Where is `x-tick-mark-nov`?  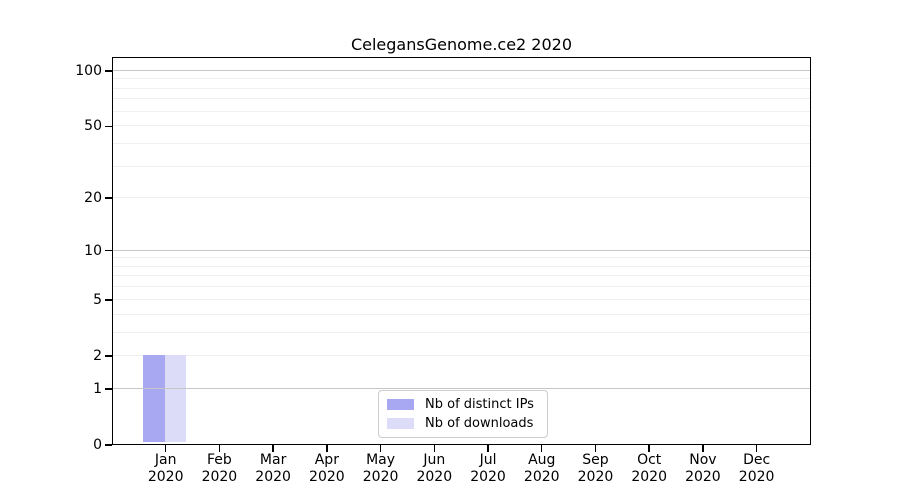
x-tick-mark-nov is located at coordinates (703, 448).